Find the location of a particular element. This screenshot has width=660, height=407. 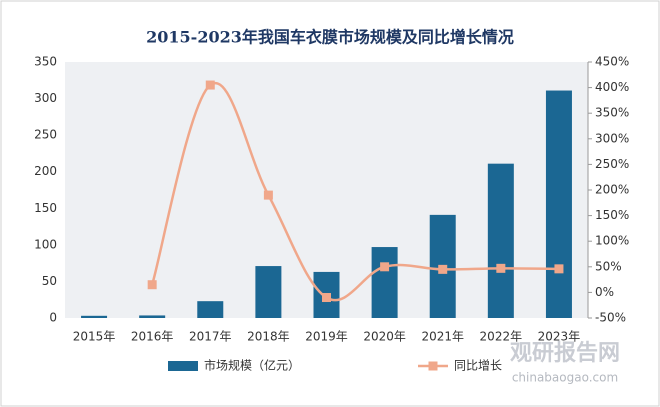

y-tick-label: 350 is located at coordinates (45, 62).